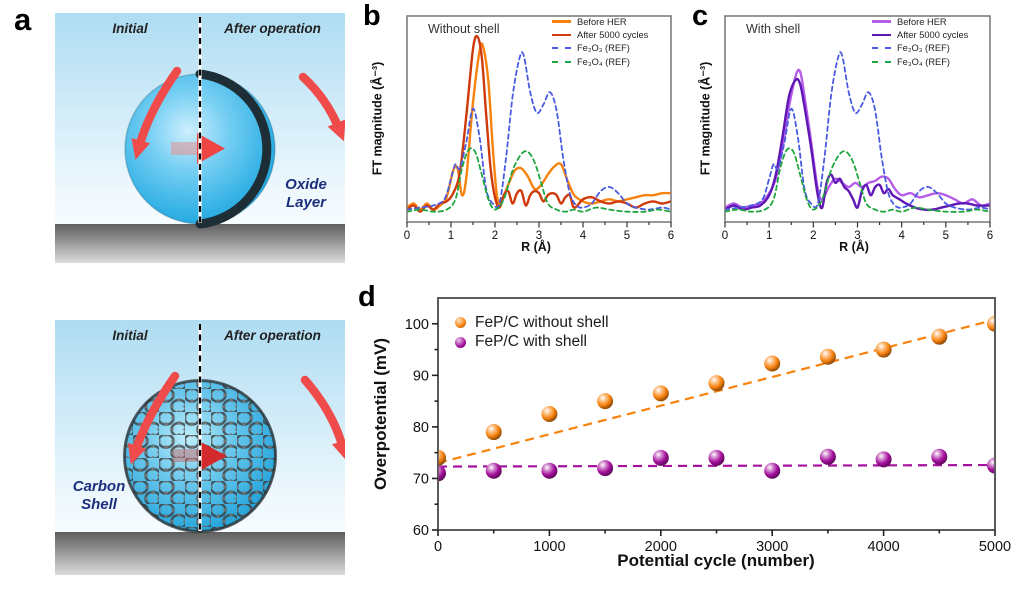 The height and width of the screenshot is (602, 1023). What do you see at coordinates (372, 16) in the screenshot?
I see `panel-b-letter: b` at bounding box center [372, 16].